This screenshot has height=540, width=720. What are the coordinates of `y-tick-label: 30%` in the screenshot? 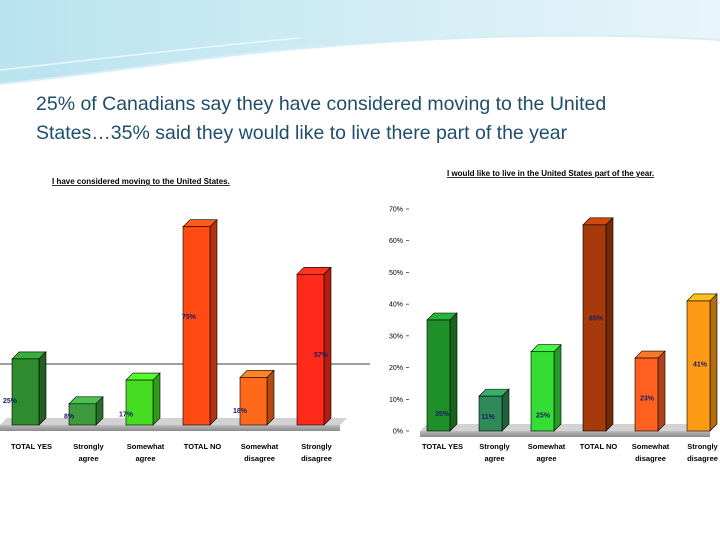 It's located at (396, 336).